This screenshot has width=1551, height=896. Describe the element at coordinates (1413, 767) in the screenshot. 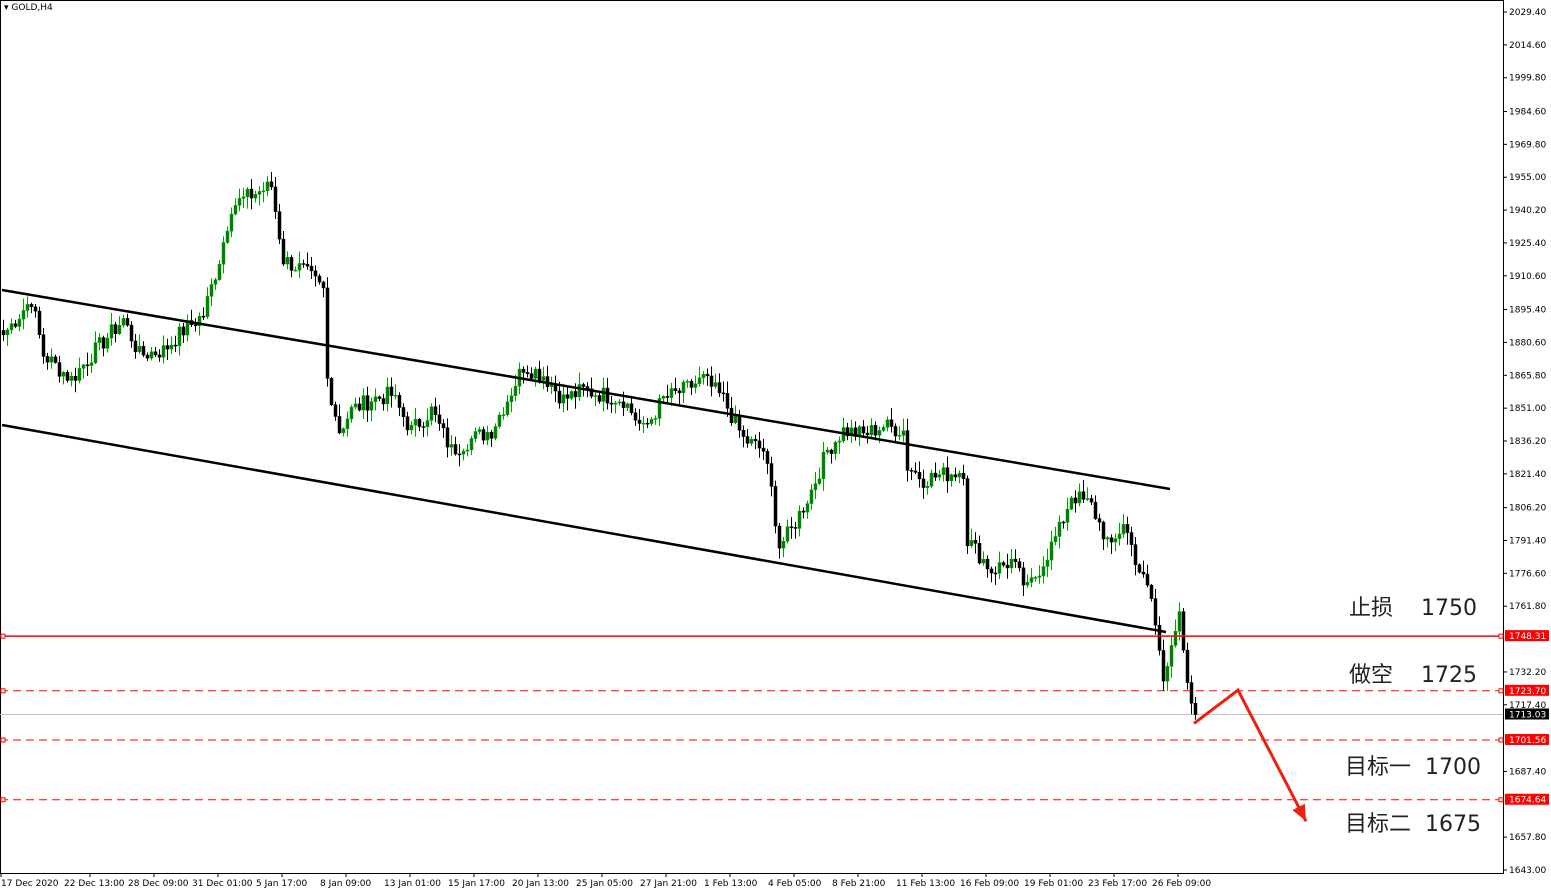

I see `annotation-target-1: 目标一 1700` at that location.